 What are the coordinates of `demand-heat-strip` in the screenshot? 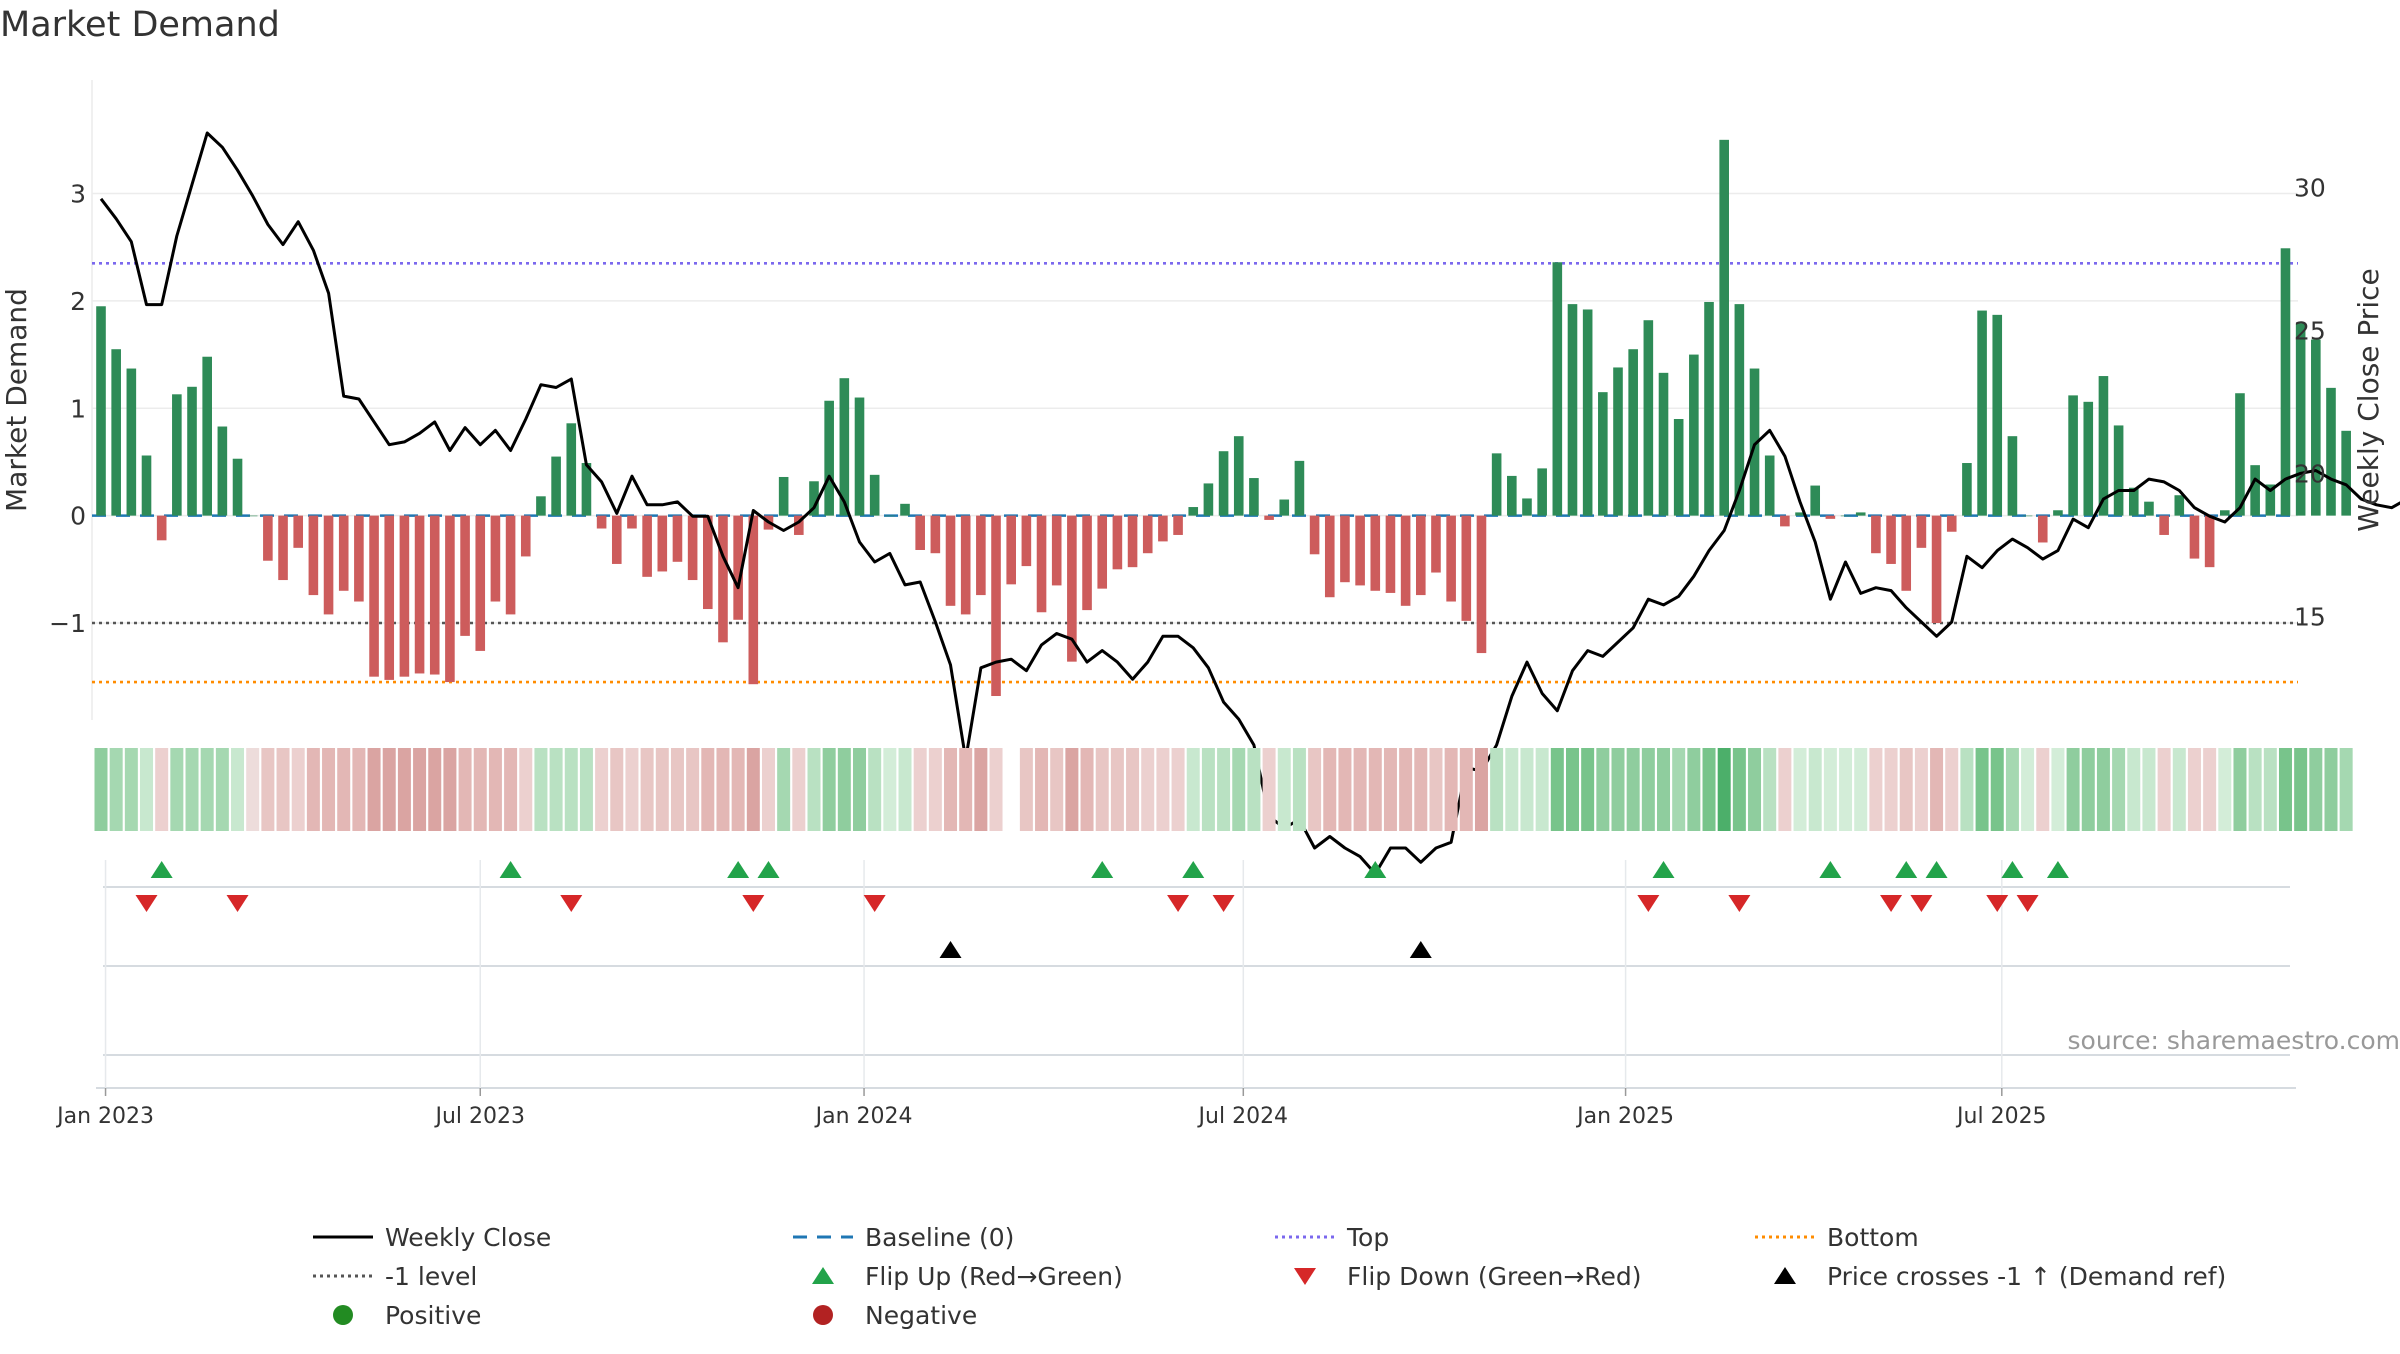 It's located at (1224, 789).